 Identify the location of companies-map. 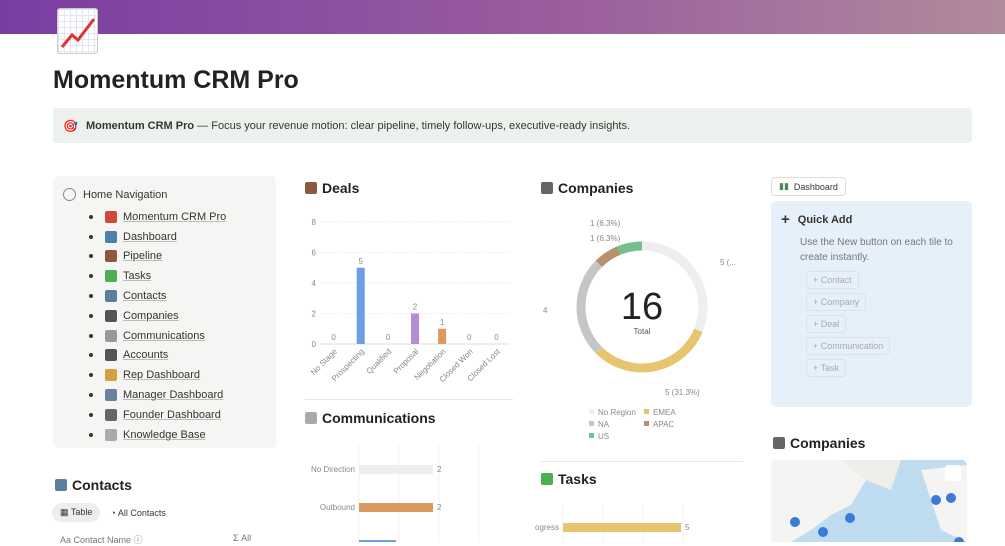
(869, 501).